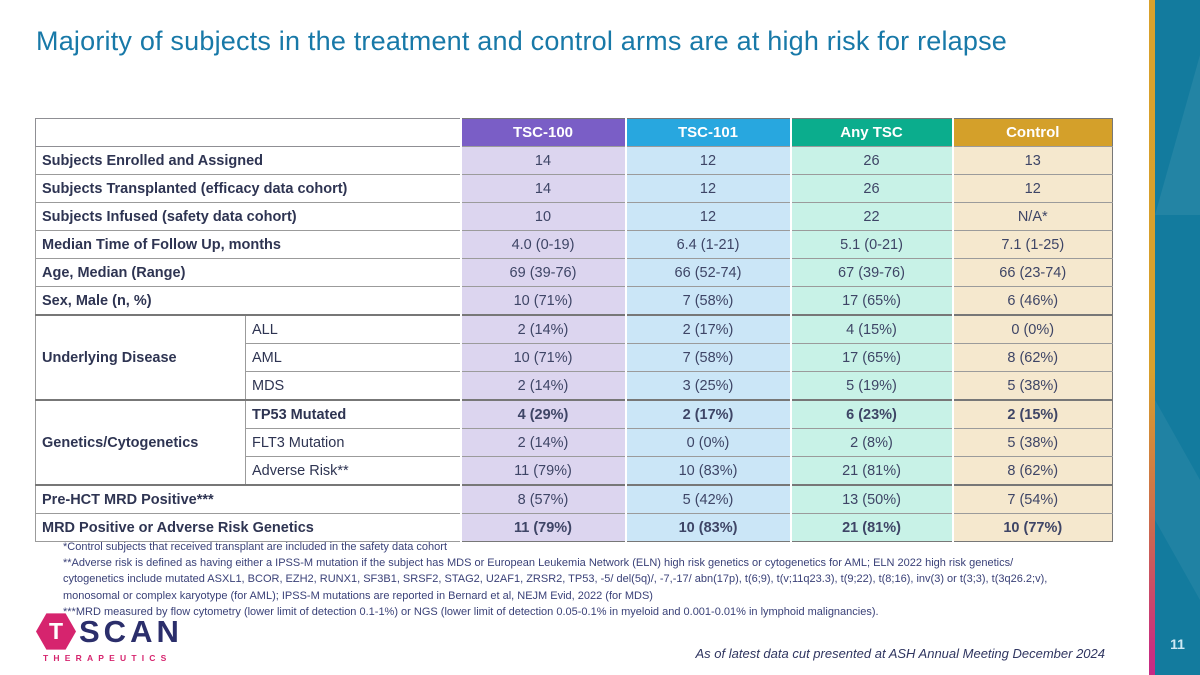 The height and width of the screenshot is (675, 1200). I want to click on logo-subtitle: THERAPEUTICS, so click(107, 658).